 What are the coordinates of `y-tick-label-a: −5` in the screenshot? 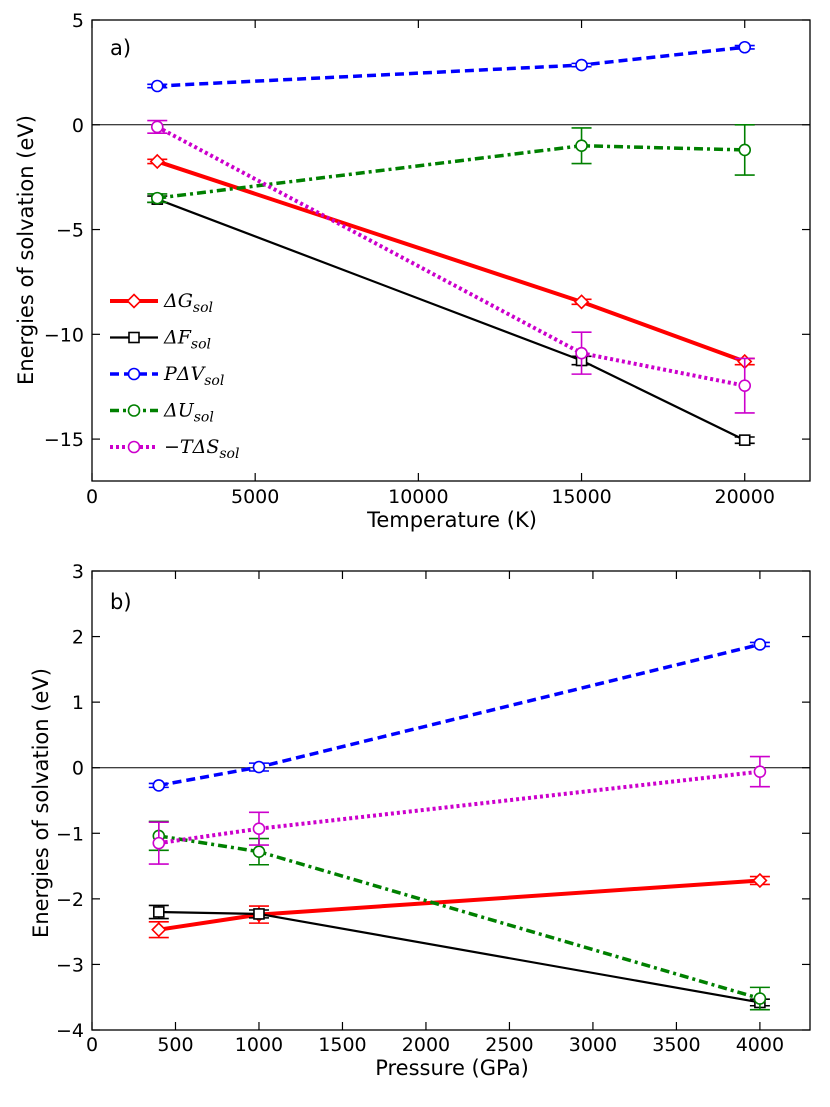 It's located at (70, 231).